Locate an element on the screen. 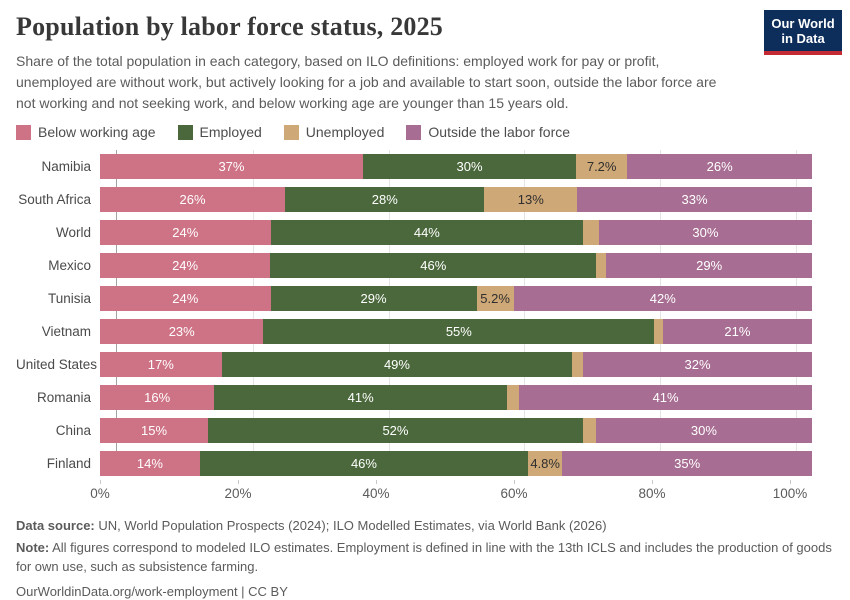 Image resolution: width=850 pixels, height=600 pixels. license-link: CC BY is located at coordinates (268, 591).